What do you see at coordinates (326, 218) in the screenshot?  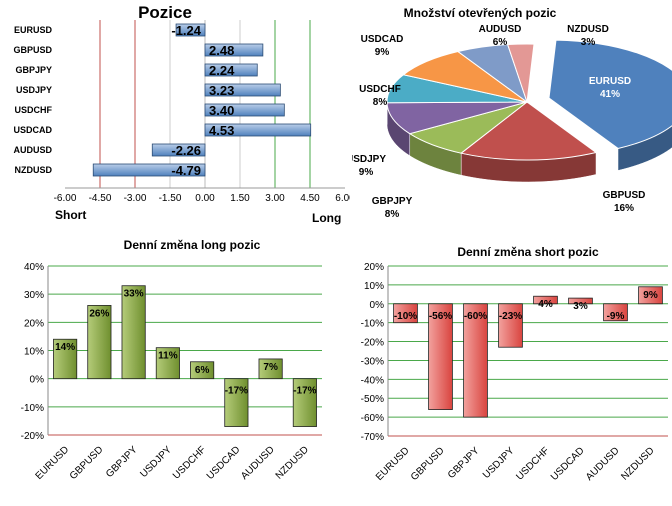 I see `long-label: Long` at bounding box center [326, 218].